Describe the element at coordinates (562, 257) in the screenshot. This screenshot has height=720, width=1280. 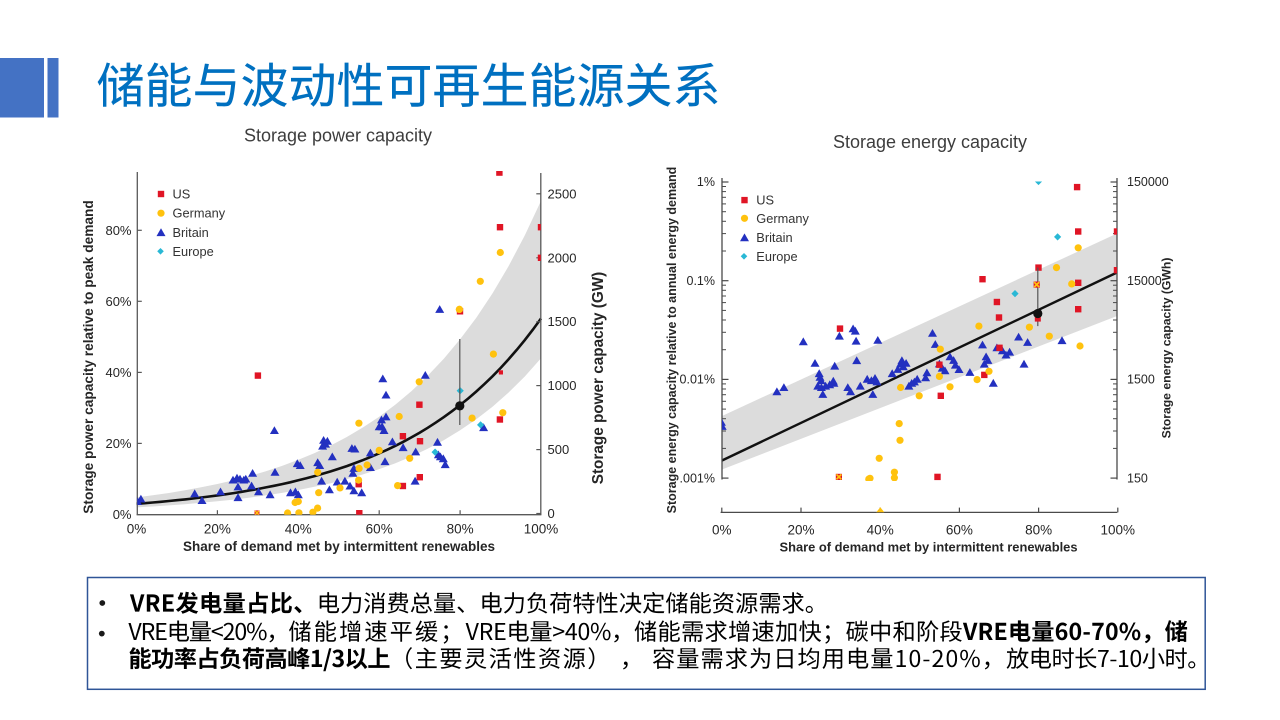
I see `svg-text: 2000` at that location.